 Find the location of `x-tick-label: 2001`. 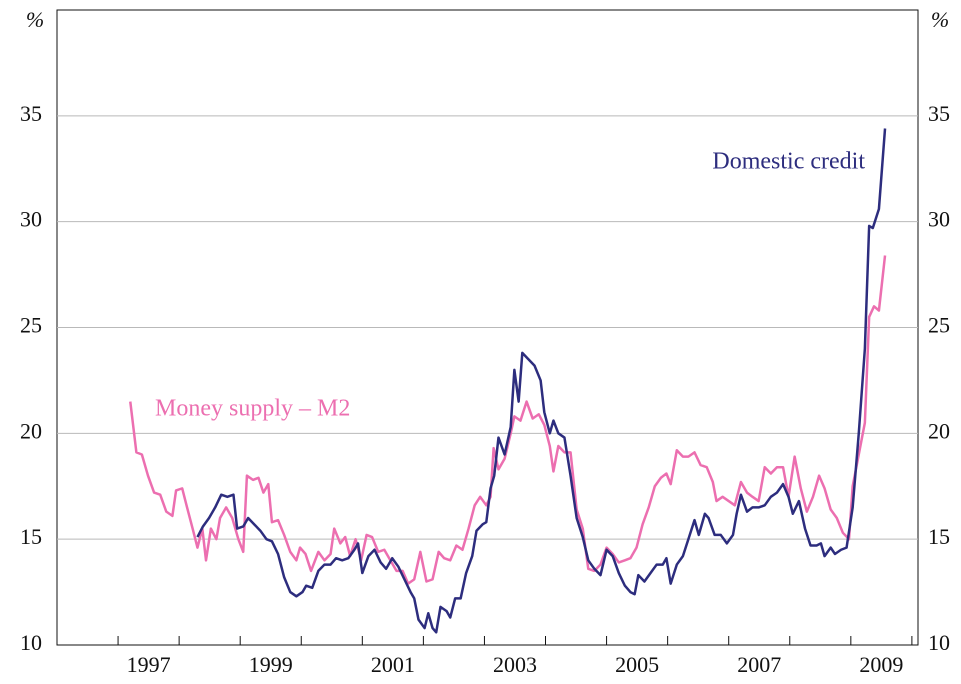

x-tick-label: 2001 is located at coordinates (393, 664).